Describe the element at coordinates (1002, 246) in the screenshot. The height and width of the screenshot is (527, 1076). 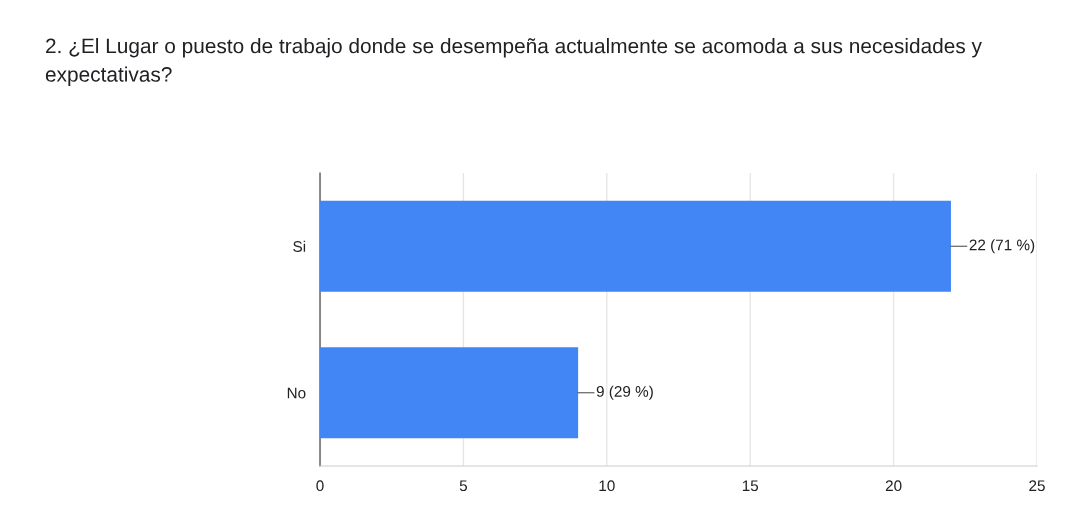
I see `data-label: 22 (71 %)` at that location.